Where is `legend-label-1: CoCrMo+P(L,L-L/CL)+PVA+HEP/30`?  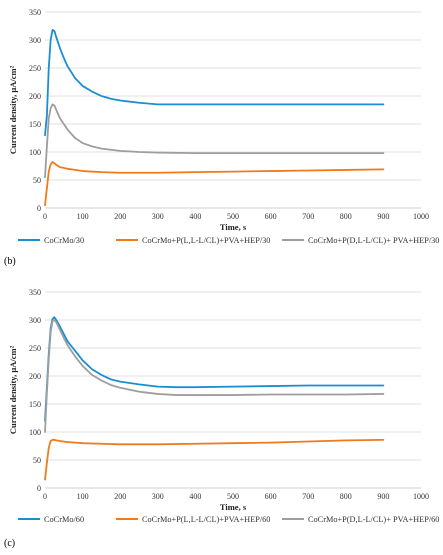 legend-label-1: CoCrMo+P(L,L-L/CL)+PVA+HEP/30 is located at coordinates (206, 240).